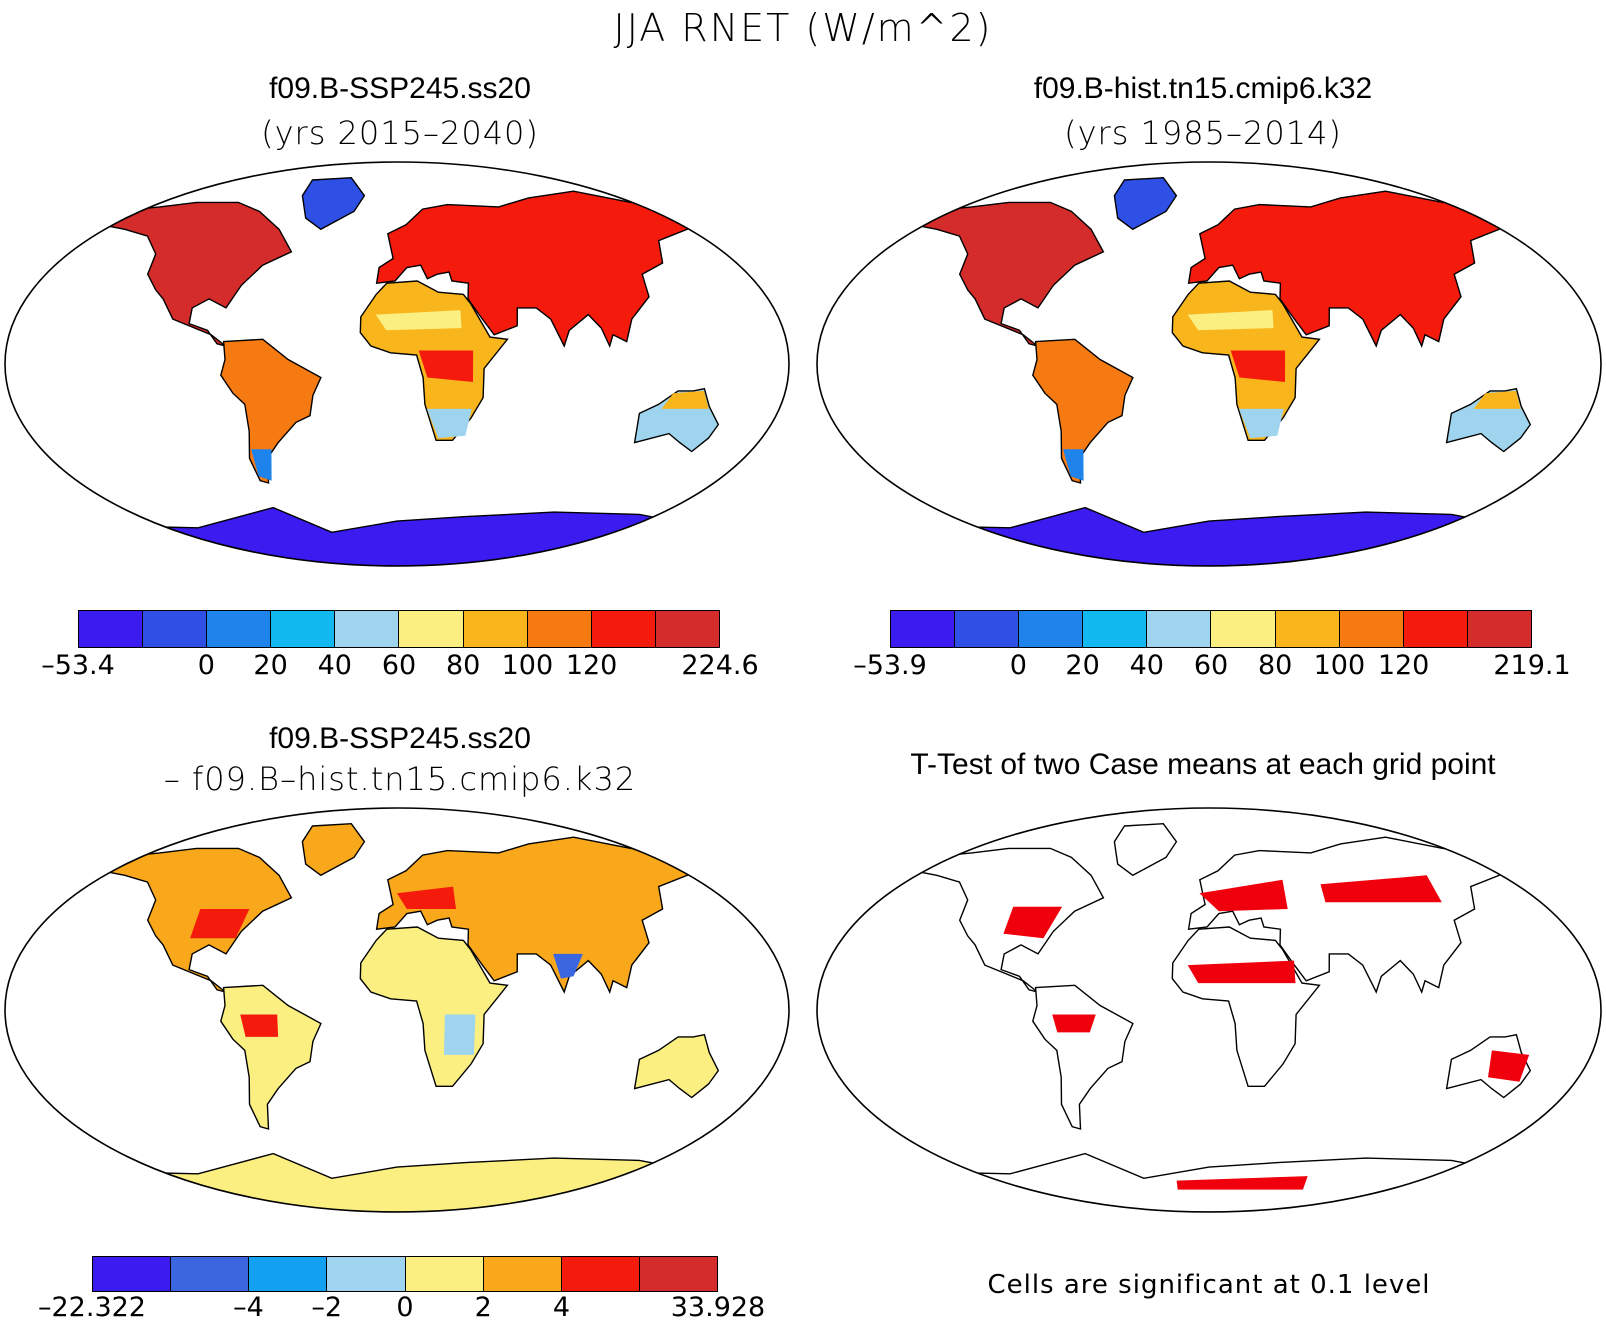 The image size is (1606, 1323). I want to click on region-usa-east, so click(220, 924).